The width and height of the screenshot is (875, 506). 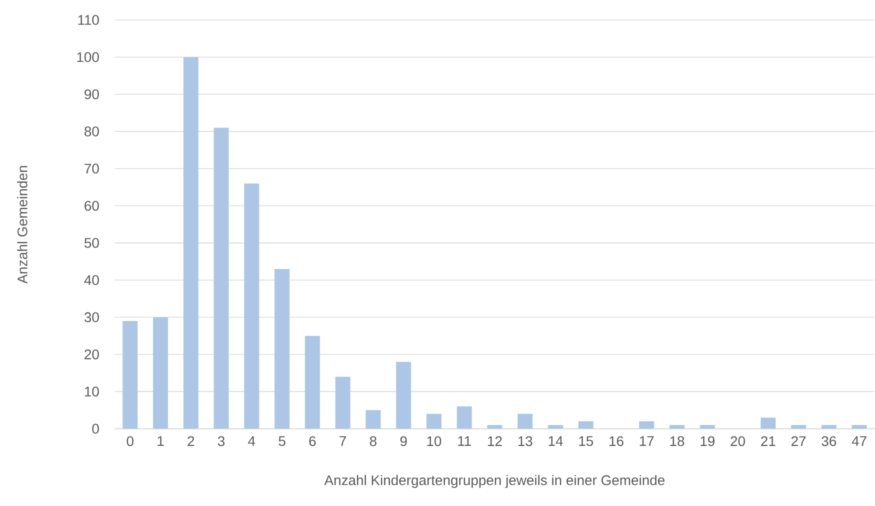 I want to click on y-tick-label: 0, so click(x=95, y=429).